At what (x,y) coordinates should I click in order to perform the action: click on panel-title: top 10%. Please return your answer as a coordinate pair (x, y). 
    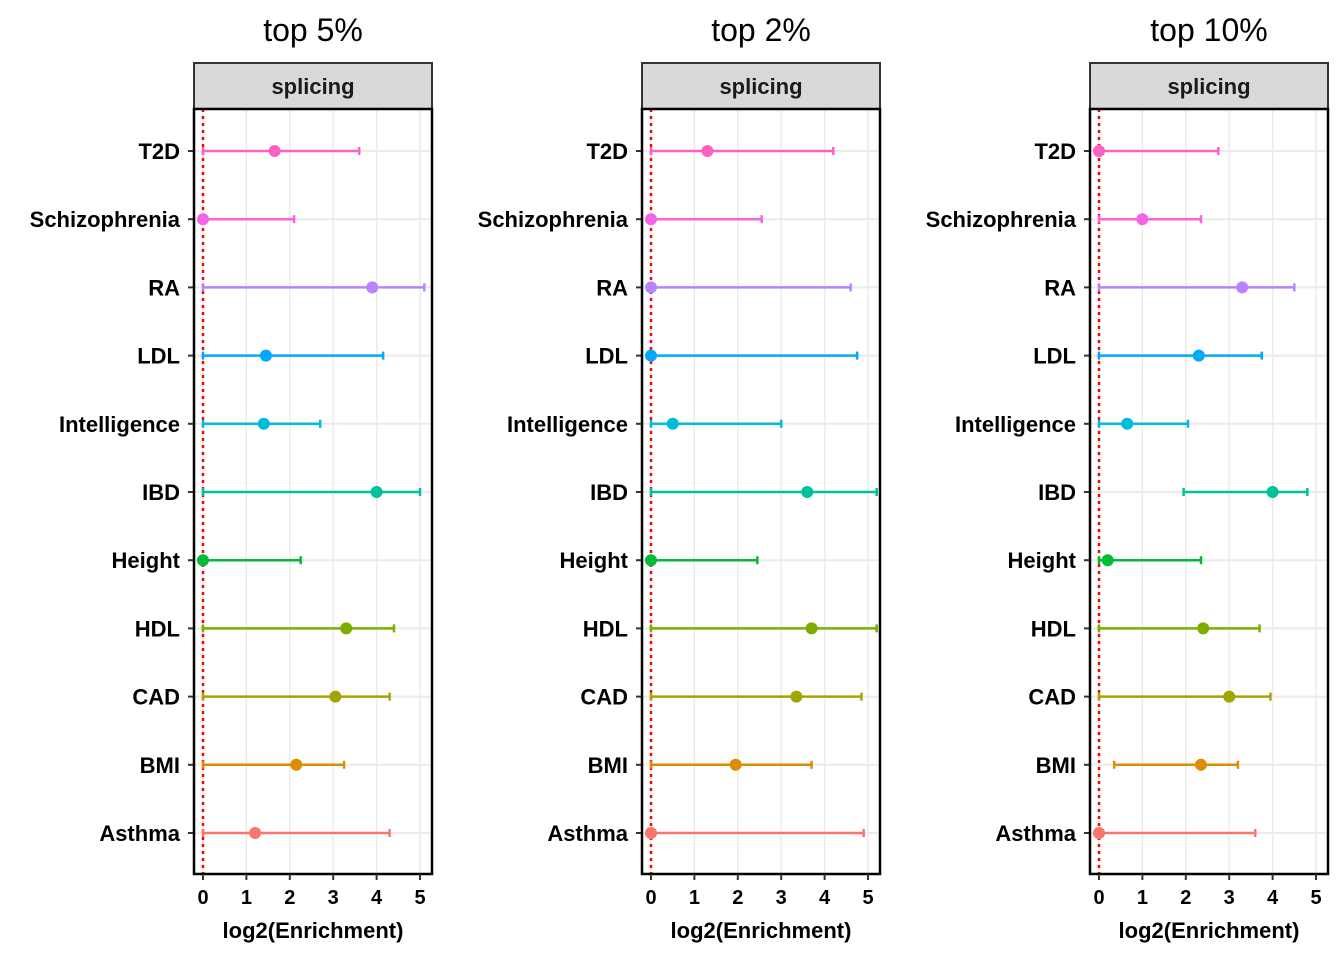
    Looking at the image, I should click on (1208, 30).